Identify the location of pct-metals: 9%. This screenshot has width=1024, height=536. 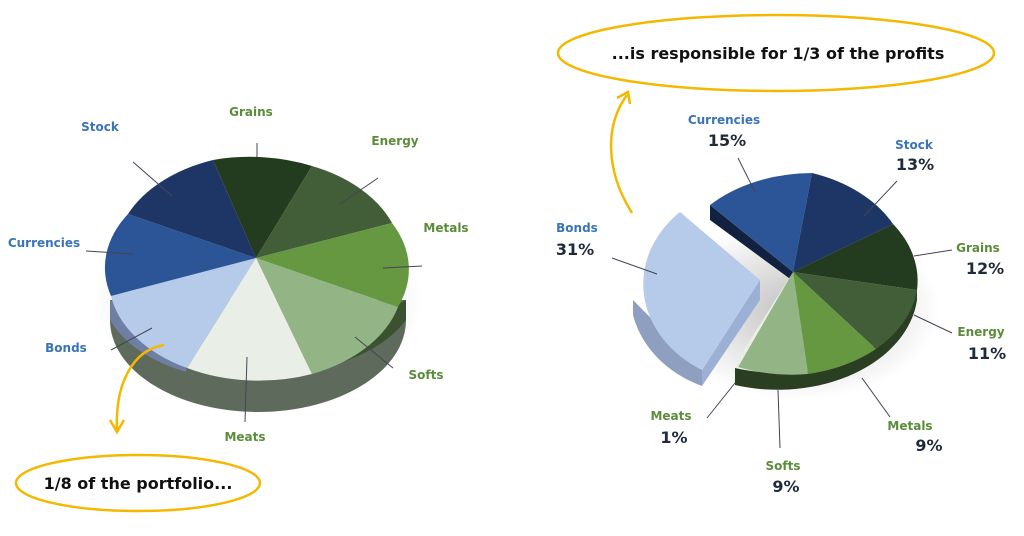
(928, 445).